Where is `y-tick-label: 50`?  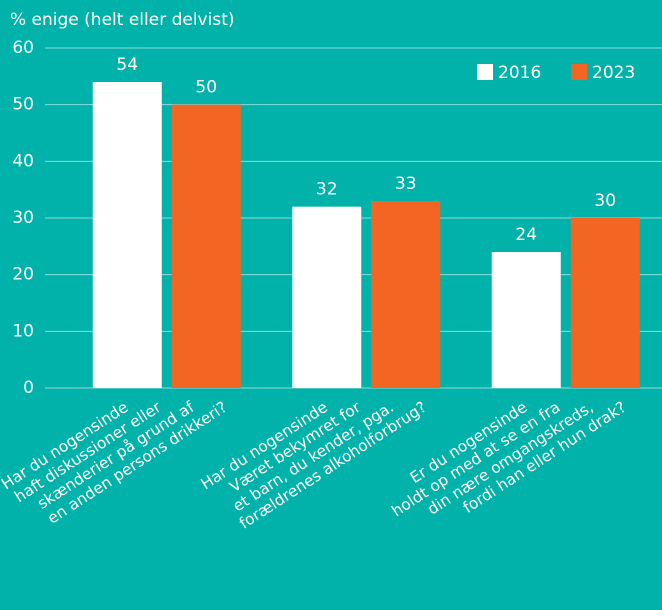 y-tick-label: 50 is located at coordinates (23, 105).